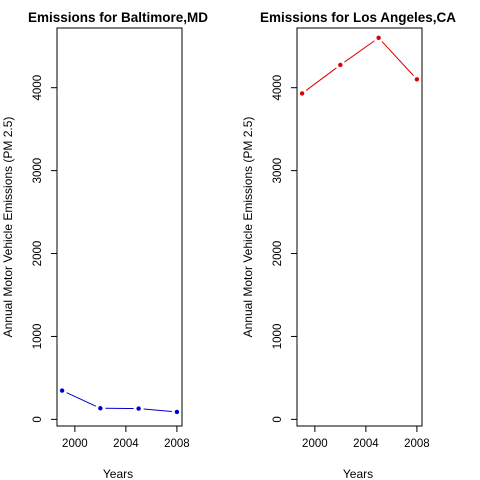 The image size is (480, 480). I want to click on chart-title: Emissions for Baltimore,MD, so click(118, 17).